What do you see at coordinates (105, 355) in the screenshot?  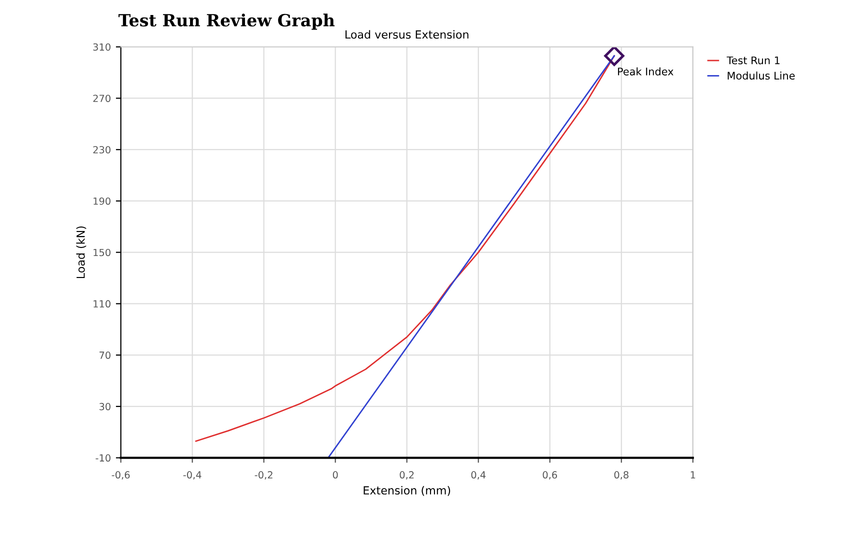 I see `y-tick-label: 70` at bounding box center [105, 355].